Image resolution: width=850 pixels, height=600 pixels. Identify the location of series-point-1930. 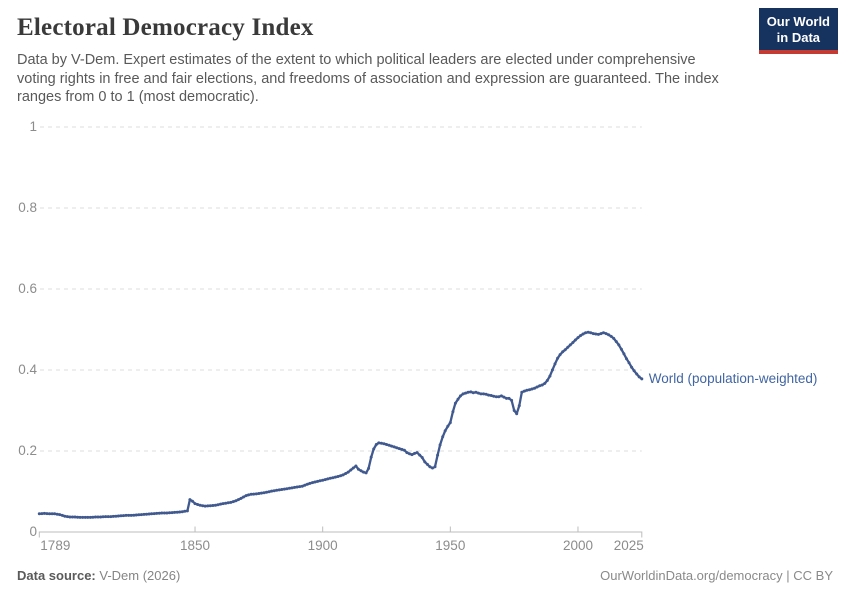
(399, 449).